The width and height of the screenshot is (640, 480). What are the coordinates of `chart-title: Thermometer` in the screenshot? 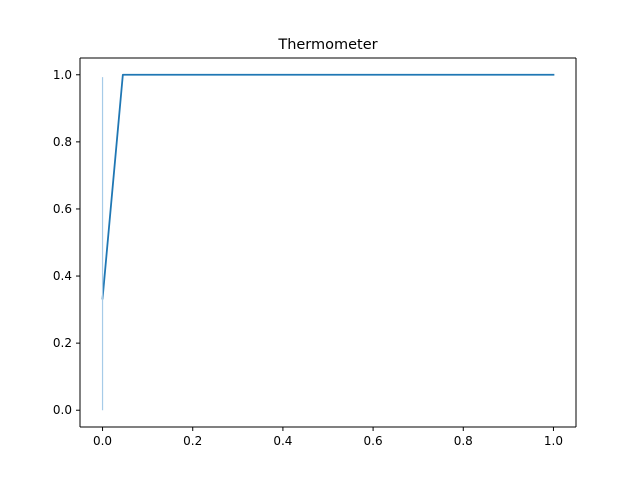 It's located at (327, 45).